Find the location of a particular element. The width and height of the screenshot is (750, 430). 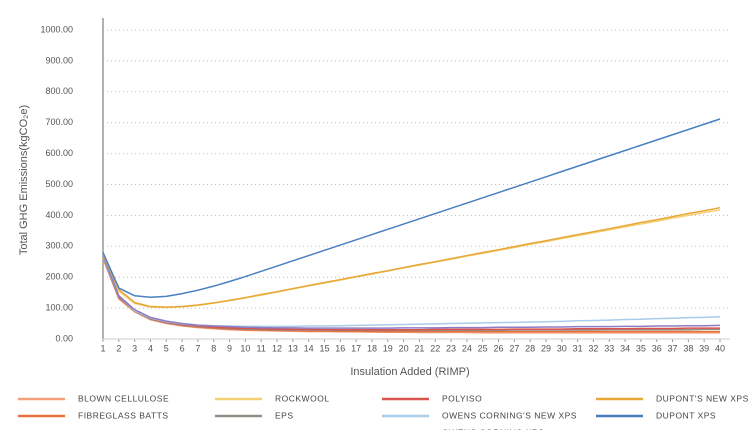

x-tick-label: 36 is located at coordinates (657, 348).